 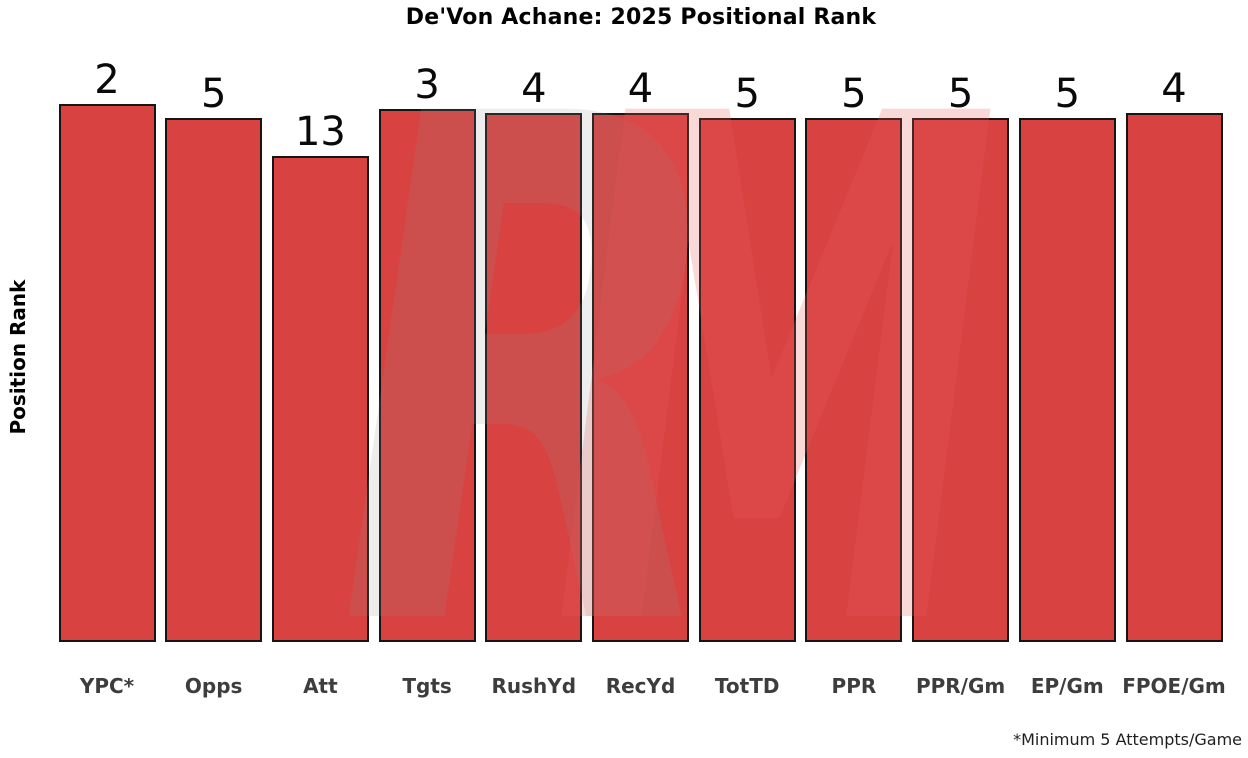 What do you see at coordinates (320, 686) in the screenshot?
I see `x-tick-label: Att` at bounding box center [320, 686].